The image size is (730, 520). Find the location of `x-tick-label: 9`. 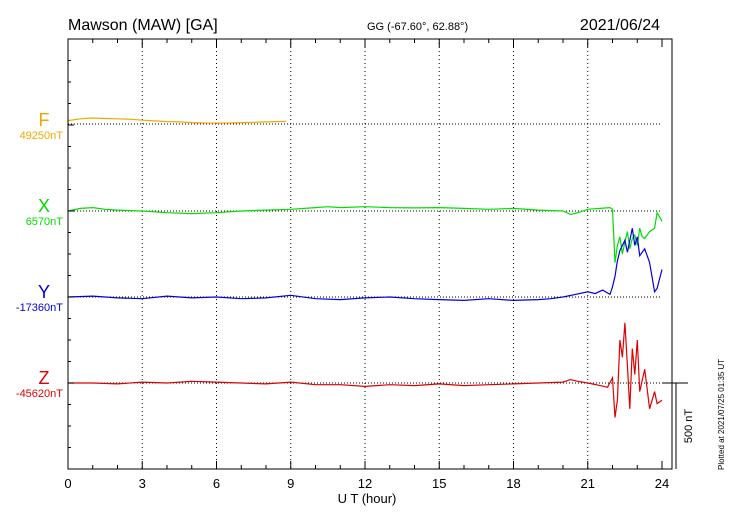

x-tick-label: 9 is located at coordinates (290, 483).